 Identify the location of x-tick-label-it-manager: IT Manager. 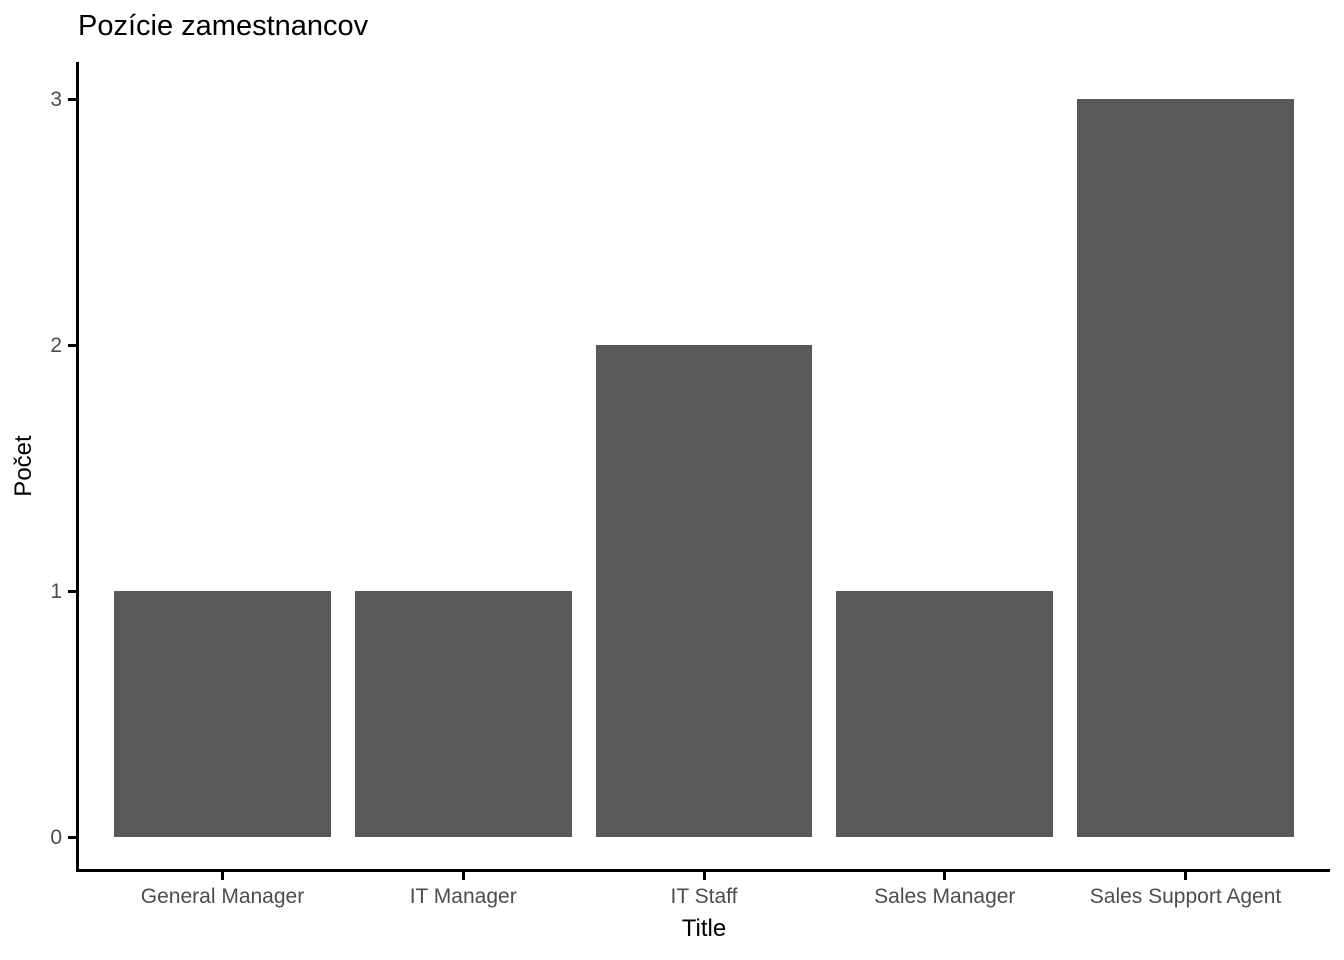
(463, 896).